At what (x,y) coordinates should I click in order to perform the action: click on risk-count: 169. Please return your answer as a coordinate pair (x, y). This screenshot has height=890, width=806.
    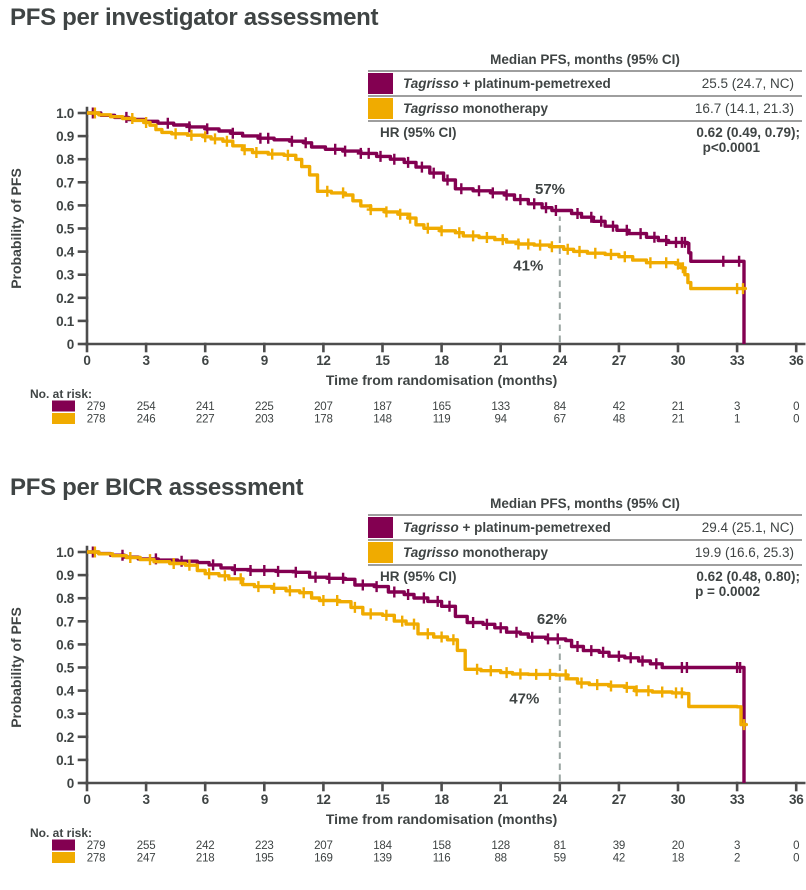
    Looking at the image, I should click on (323, 859).